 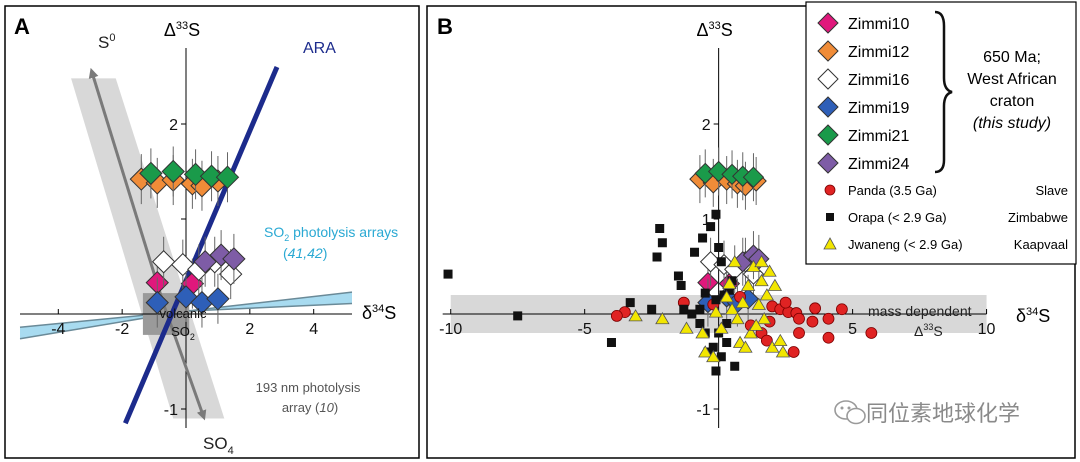 I want to click on legend-group-line2: West African, so click(x=1012, y=79).